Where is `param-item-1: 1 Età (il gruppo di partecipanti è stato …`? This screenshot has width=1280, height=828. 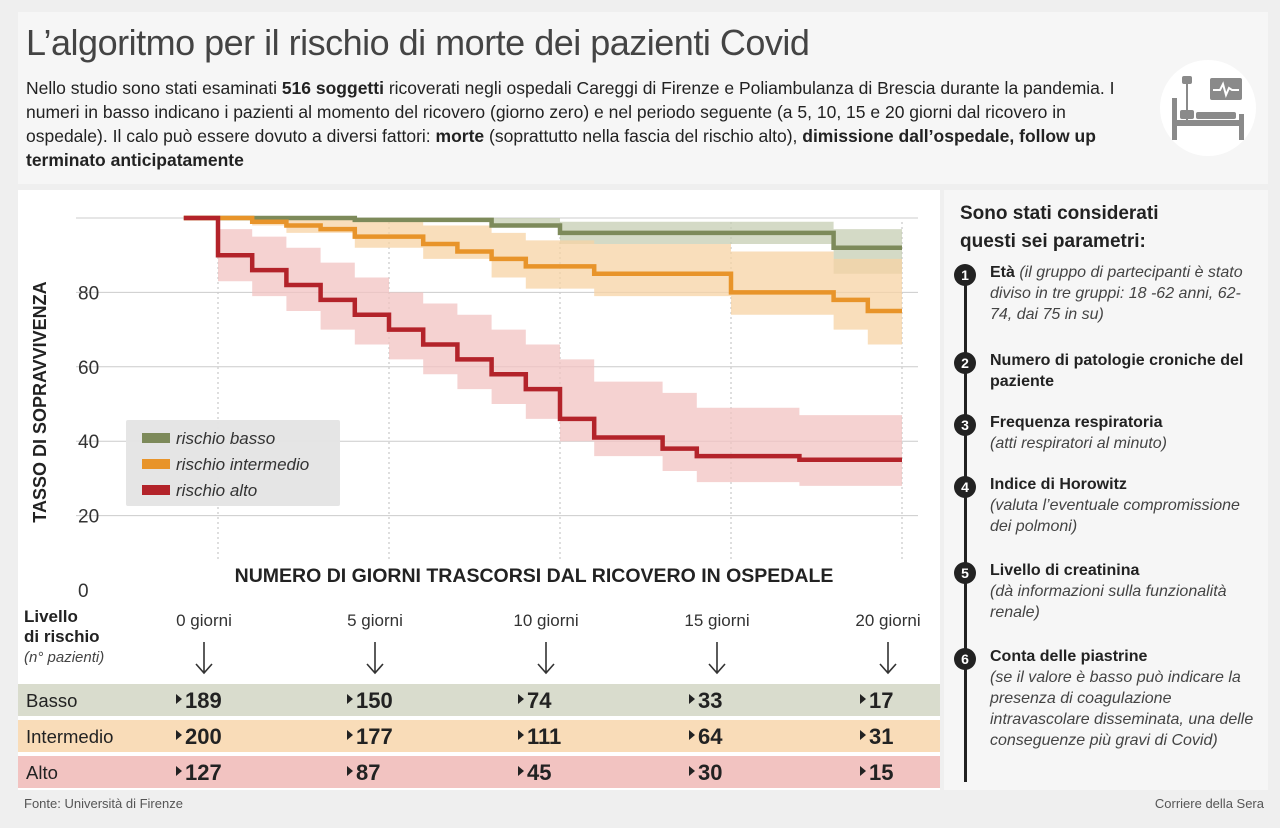
param-item-1: 1 Età (il gruppo di partecipanti è stato … is located at coordinates (1107, 293).